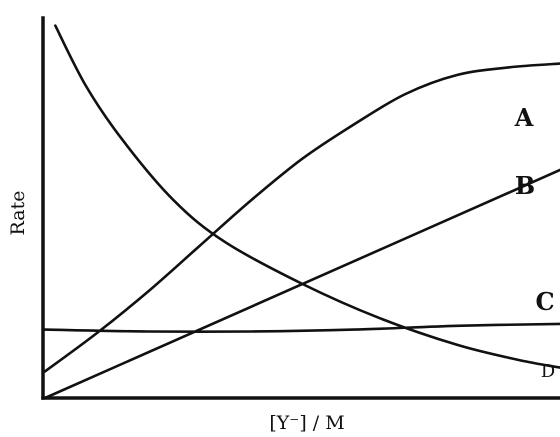 This screenshot has height=437, width=560. I want to click on series-label-a: A, so click(524, 117).